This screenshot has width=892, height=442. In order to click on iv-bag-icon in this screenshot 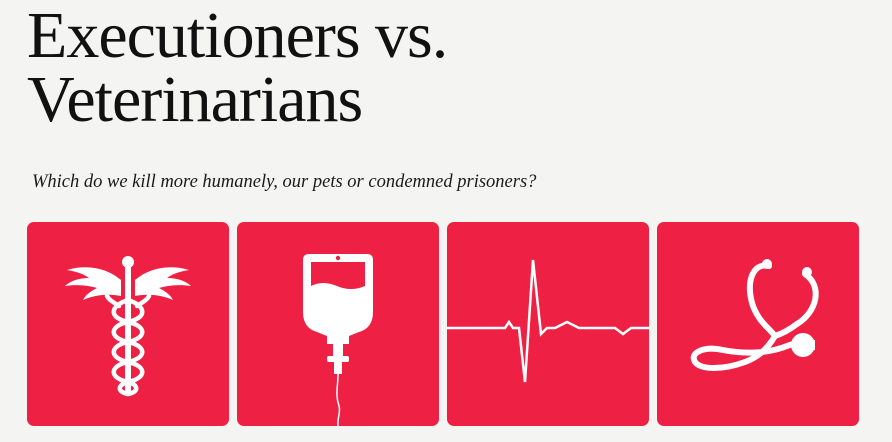, I will do `click(338, 324)`.